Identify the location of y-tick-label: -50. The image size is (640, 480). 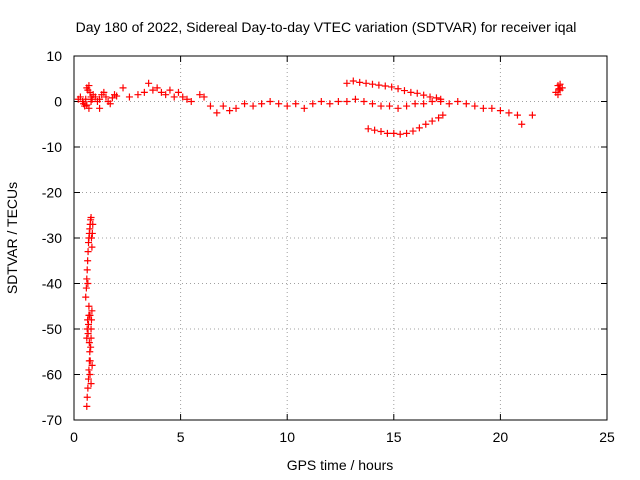
(52, 329).